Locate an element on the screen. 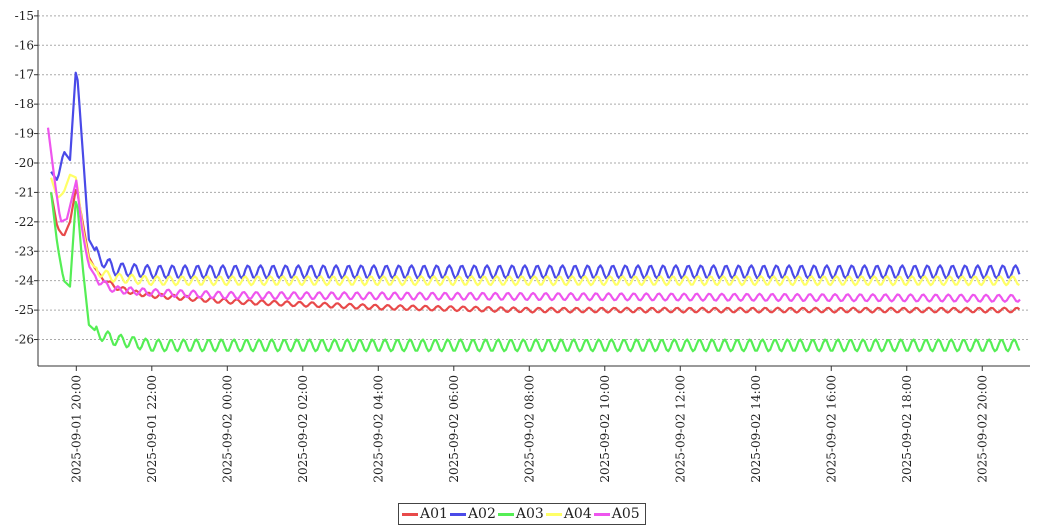  legend-label: A03 is located at coordinates (529, 514).